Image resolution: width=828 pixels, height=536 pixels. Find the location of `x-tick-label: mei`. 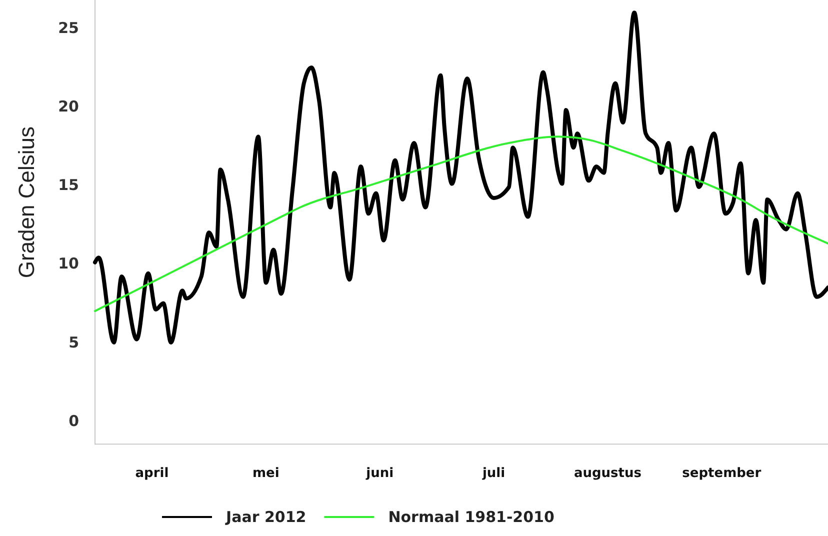

x-tick-label: mei is located at coordinates (266, 474).